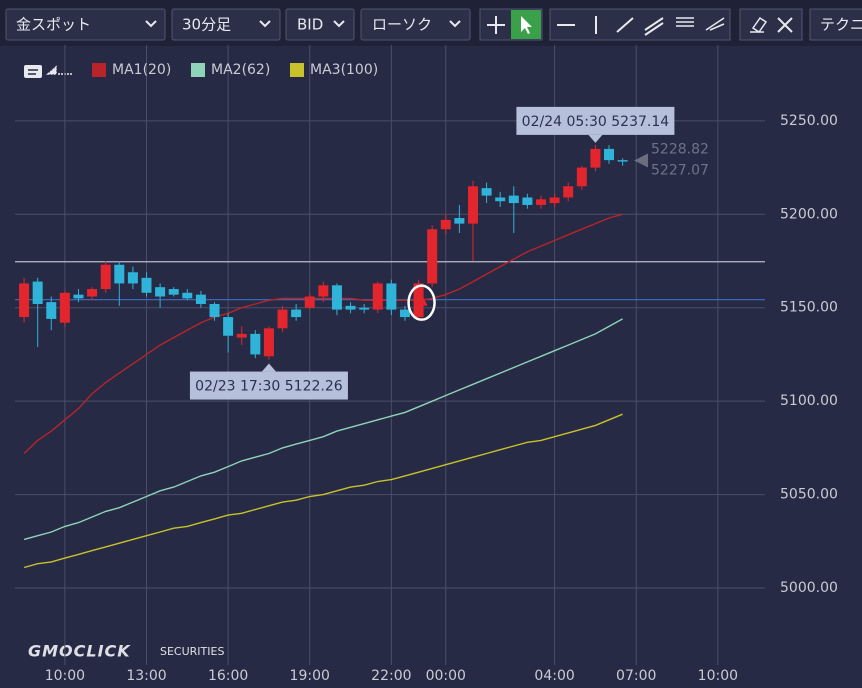 The height and width of the screenshot is (688, 862). Describe the element at coordinates (192, 651) in the screenshot. I see `logo-sub: SECURITIES` at that location.